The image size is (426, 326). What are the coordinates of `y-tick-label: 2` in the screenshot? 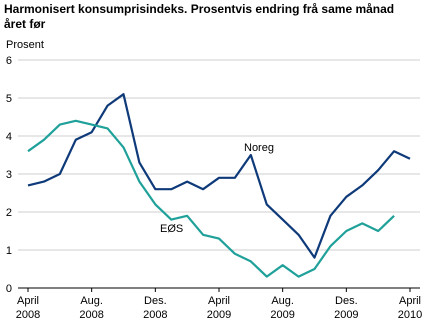 It's located at (9, 213).